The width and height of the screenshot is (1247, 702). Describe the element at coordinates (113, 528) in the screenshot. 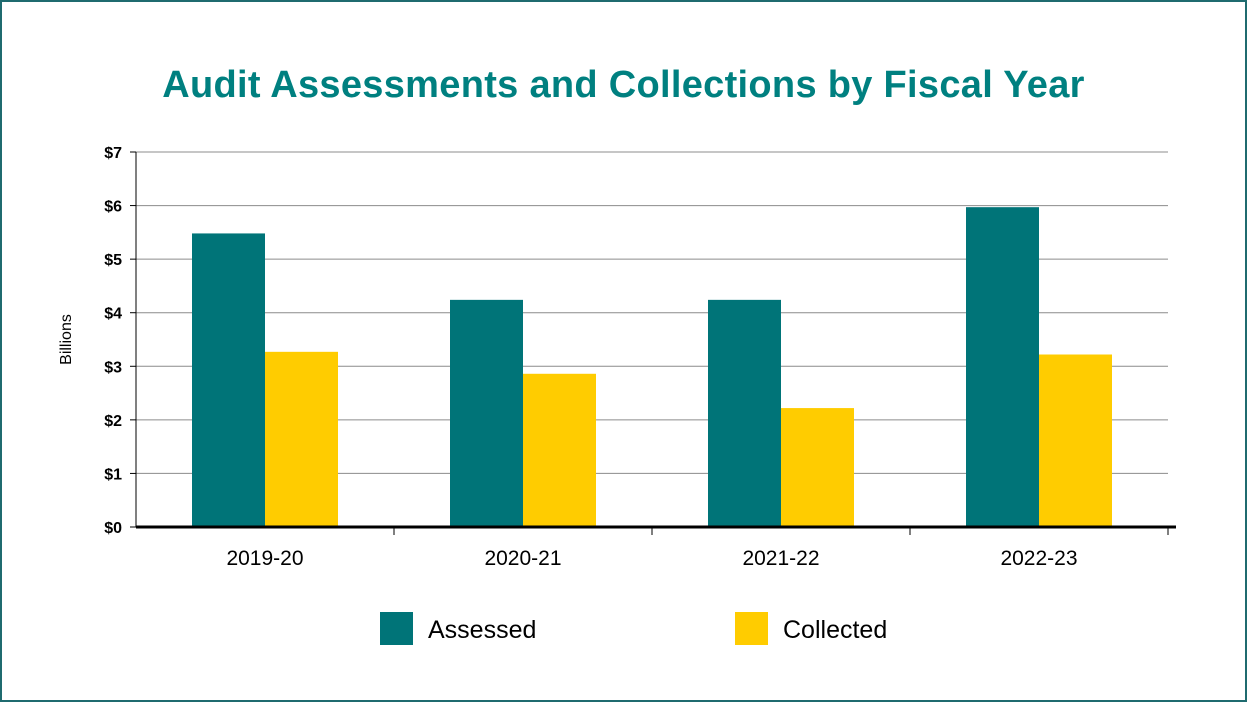

I see `y-tick-label: $0` at that location.